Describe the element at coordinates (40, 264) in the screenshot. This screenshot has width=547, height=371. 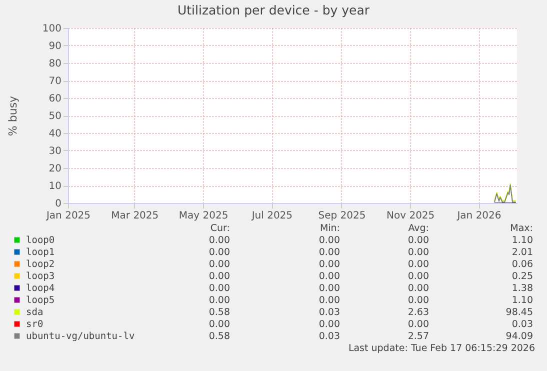
I see `legend-label: loop2` at that location.